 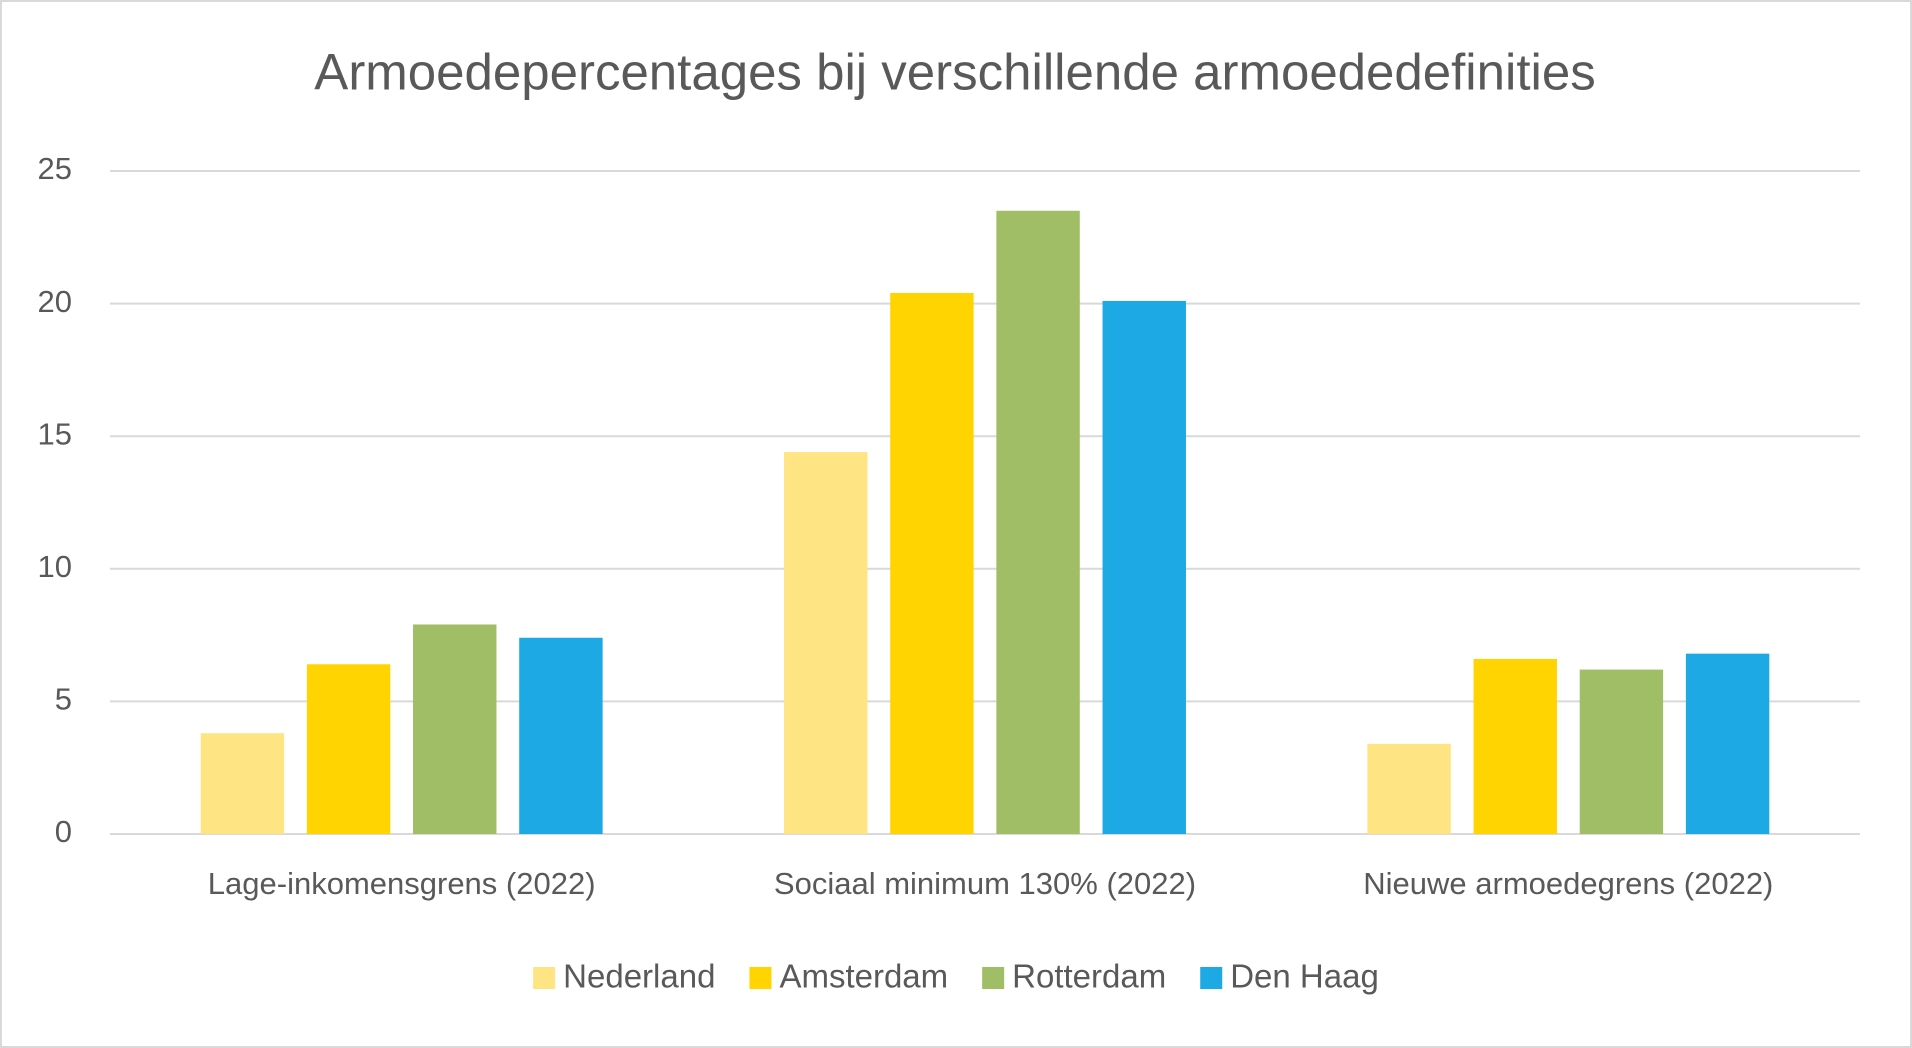 What do you see at coordinates (863, 976) in the screenshot?
I see `legend-label: Amsterdam` at bounding box center [863, 976].